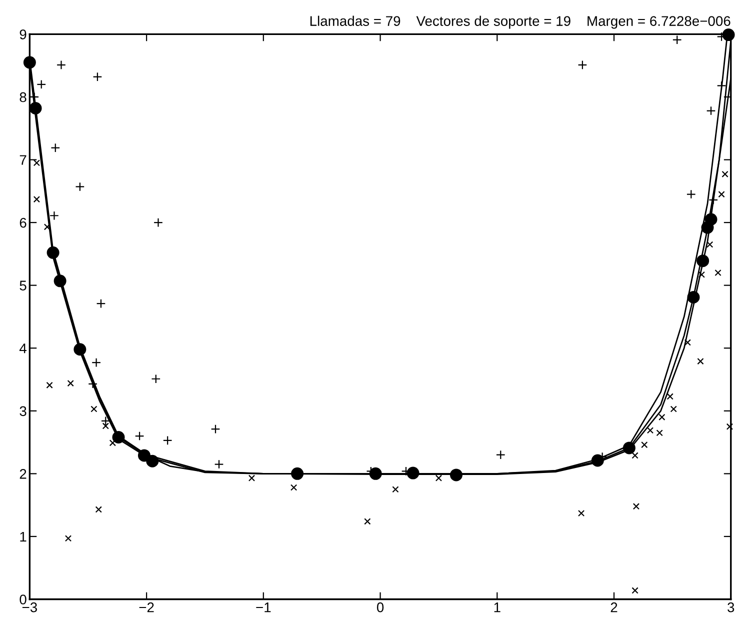 The image size is (742, 621). What do you see at coordinates (23, 599) in the screenshot?
I see `y-tick-label: 0` at bounding box center [23, 599].